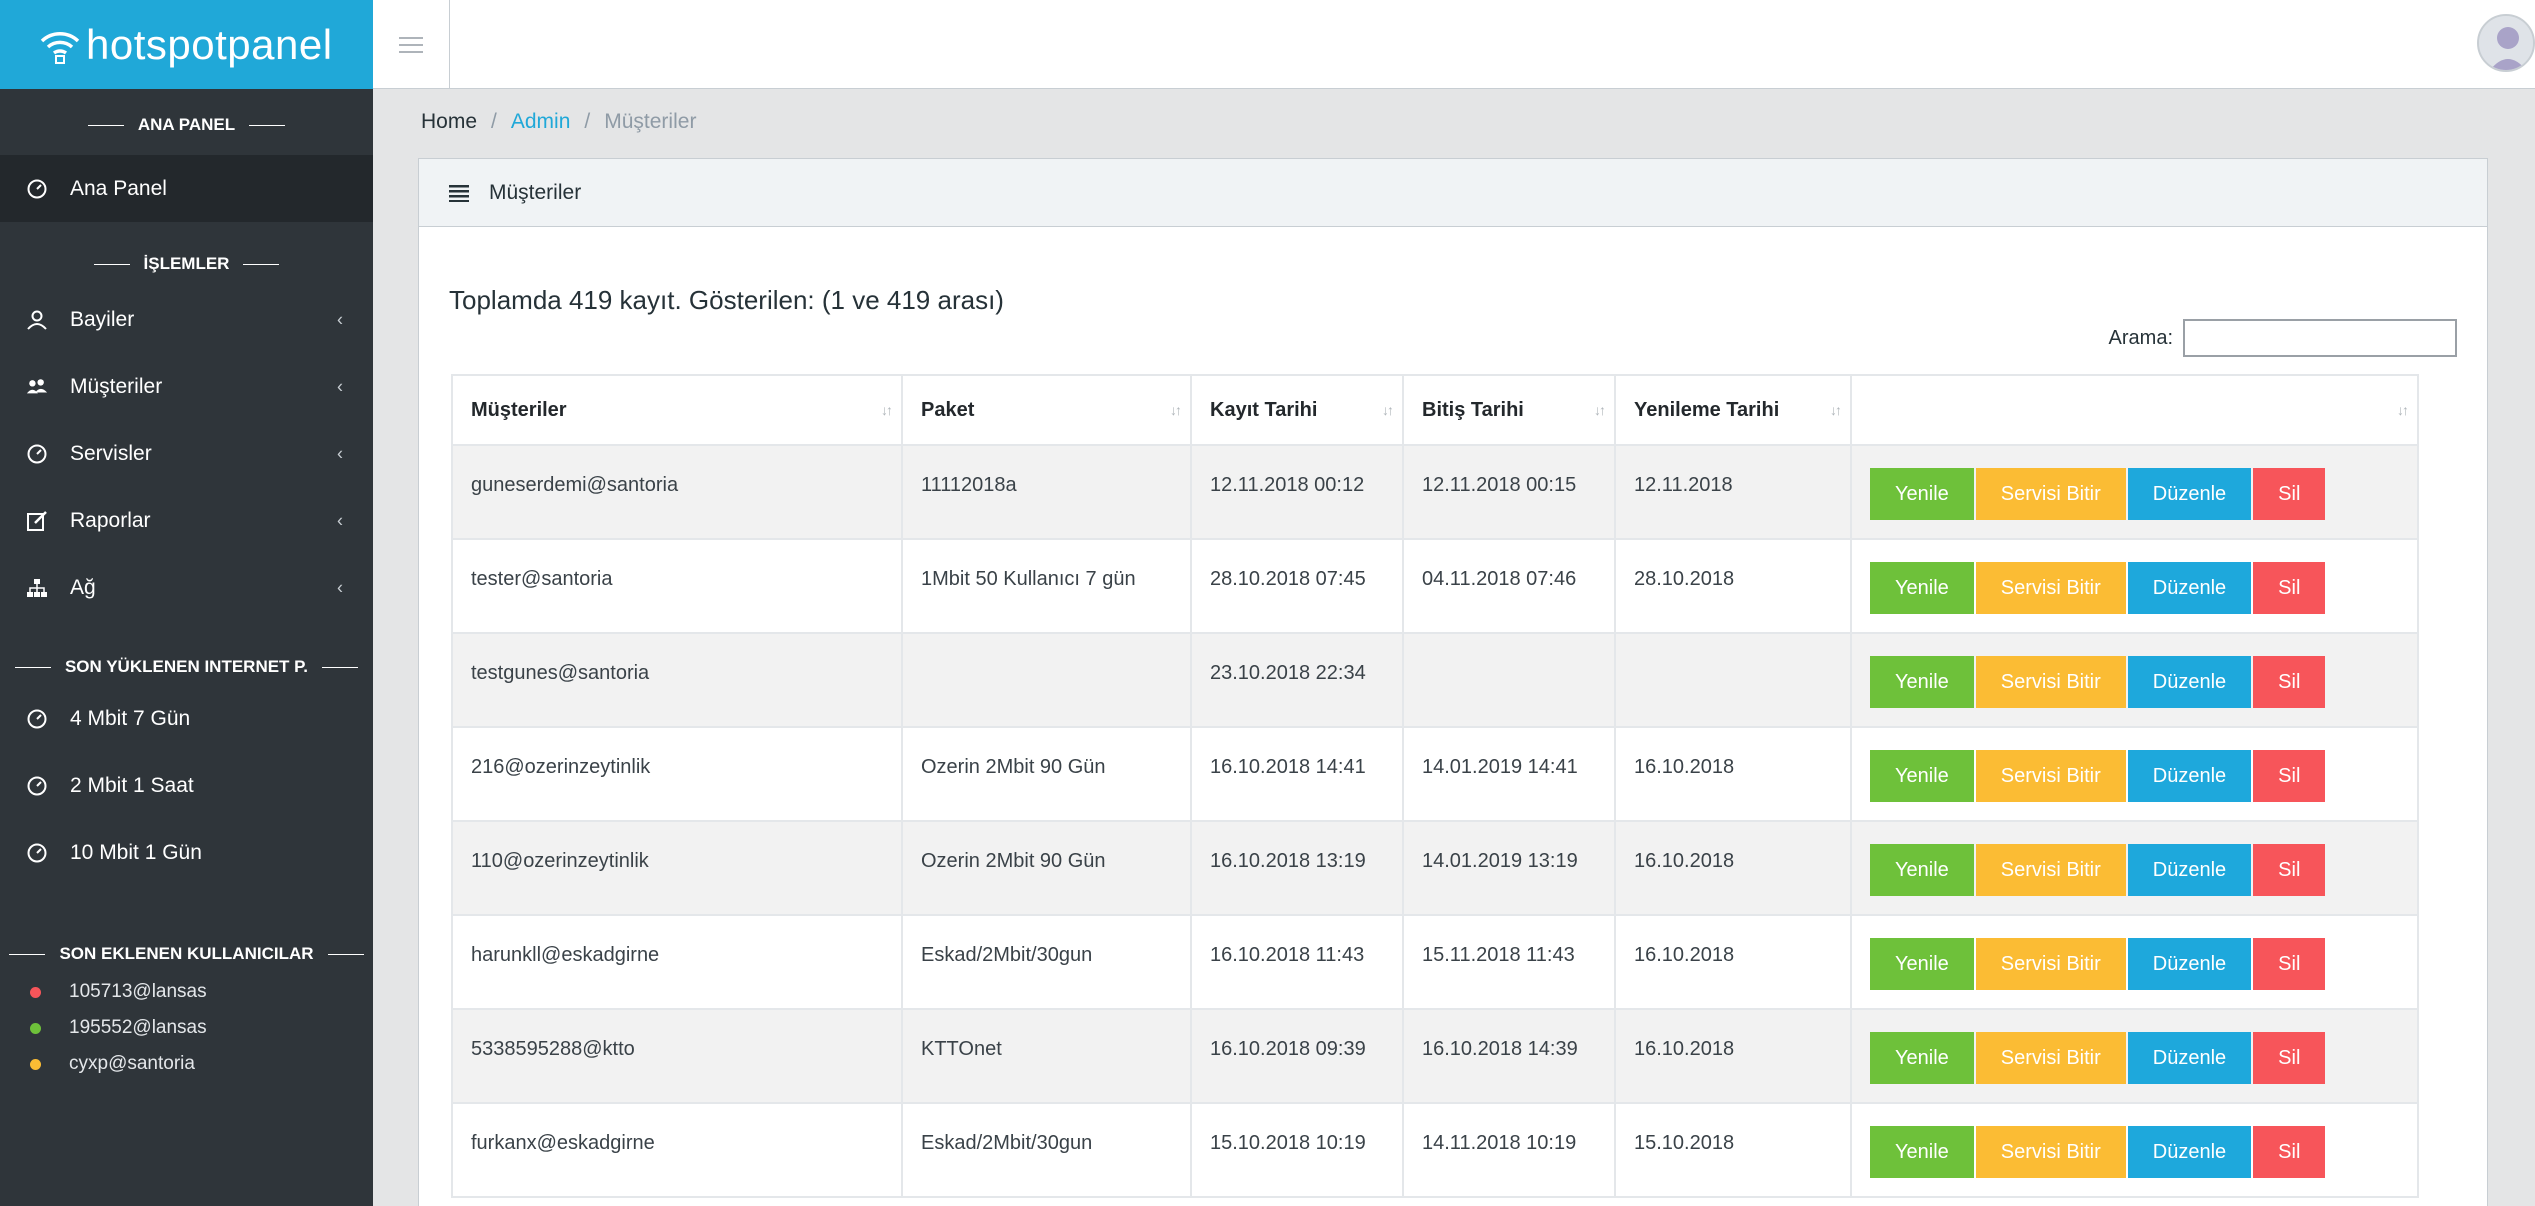 This screenshot has width=2535, height=1206. What do you see at coordinates (111, 453) in the screenshot?
I see `sidebar-item-label: Servisler` at bounding box center [111, 453].